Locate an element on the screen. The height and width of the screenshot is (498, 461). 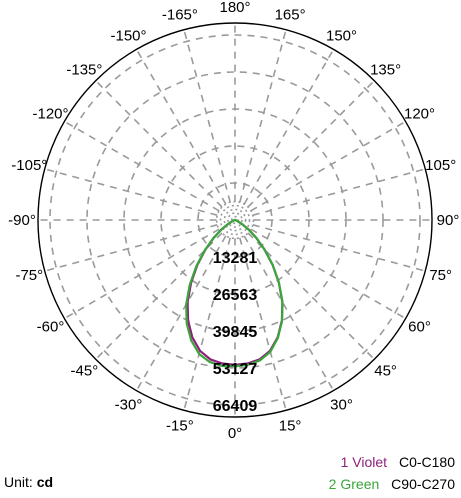
legend-green-label: 2 Green is located at coordinates (356, 484).